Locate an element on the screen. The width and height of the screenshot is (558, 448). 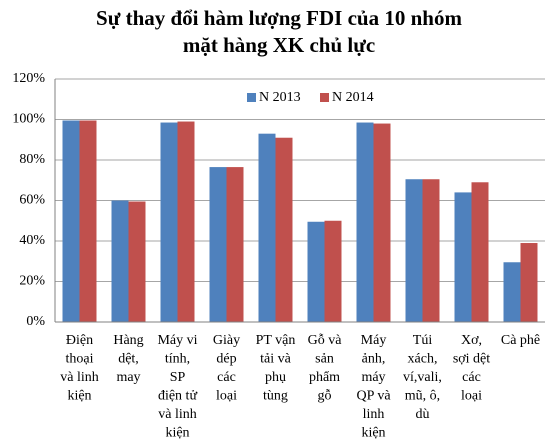
x-tick-label: ảnh, is located at coordinates (374, 359).